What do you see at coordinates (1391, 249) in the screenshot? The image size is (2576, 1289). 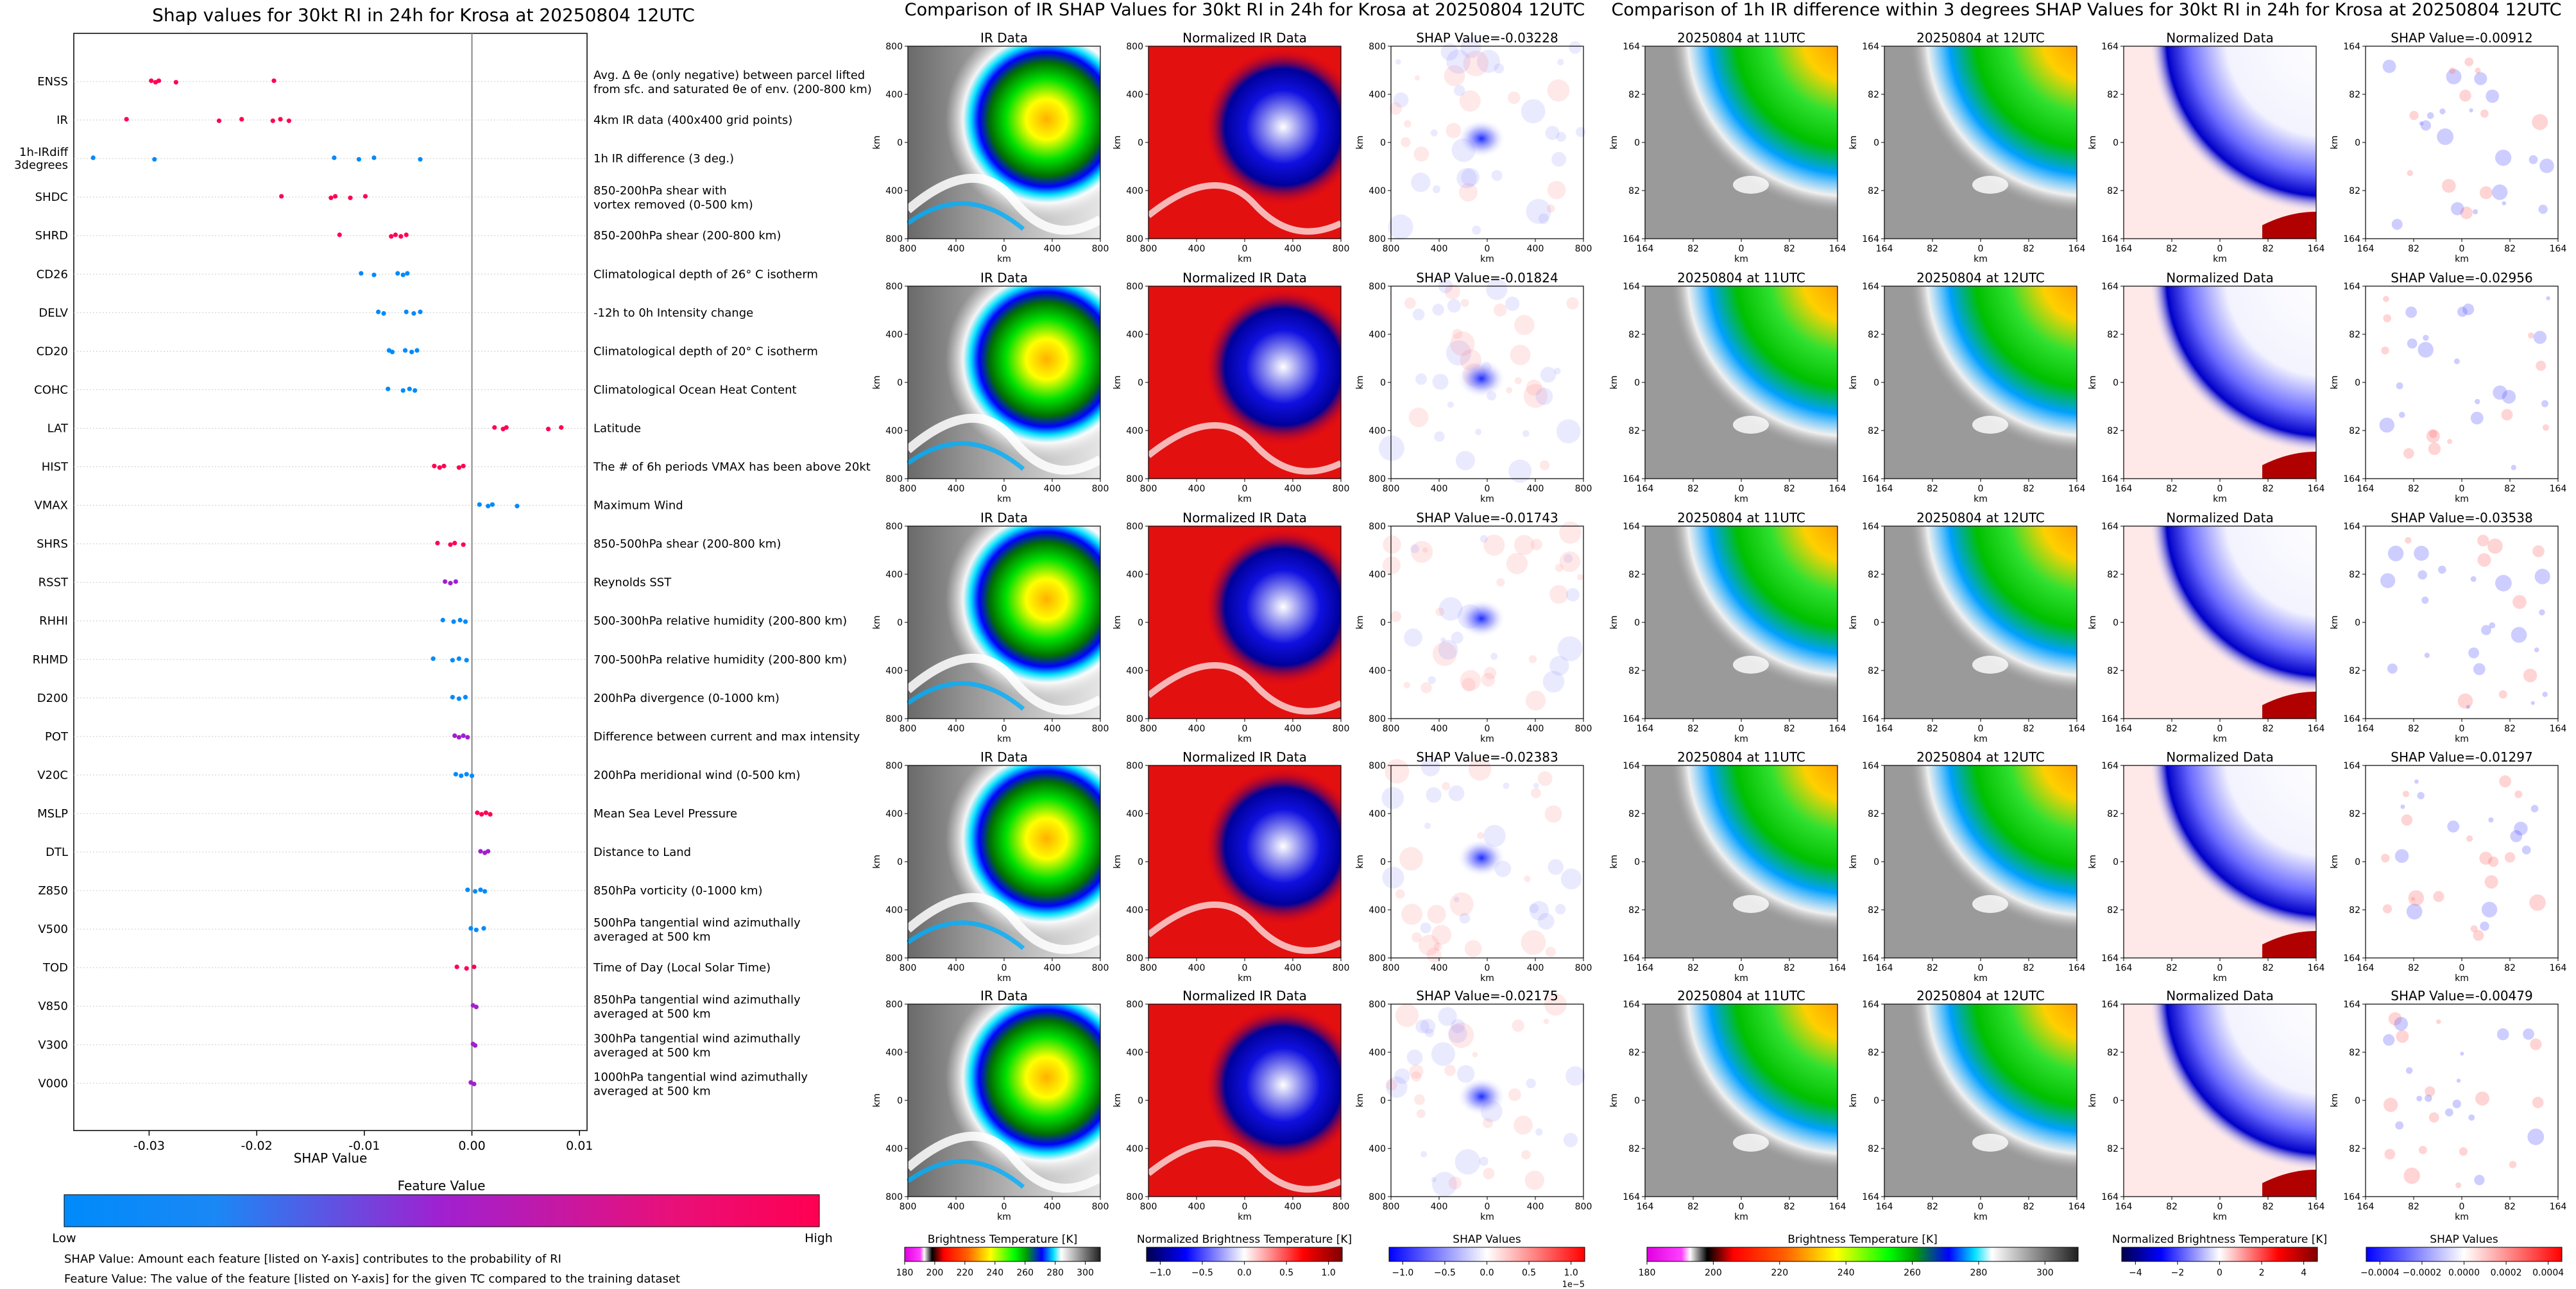 I see `x-tick-label: 800` at bounding box center [1391, 249].